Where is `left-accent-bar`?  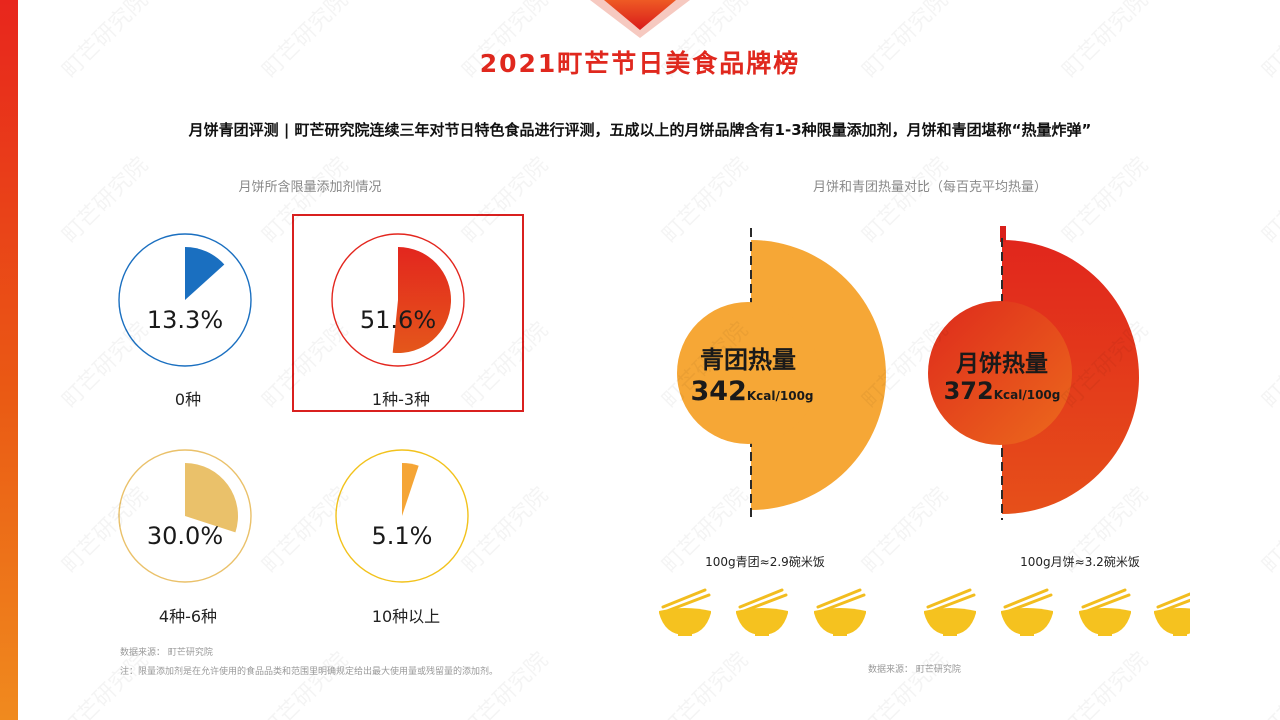
left-accent-bar is located at coordinates (9, 360).